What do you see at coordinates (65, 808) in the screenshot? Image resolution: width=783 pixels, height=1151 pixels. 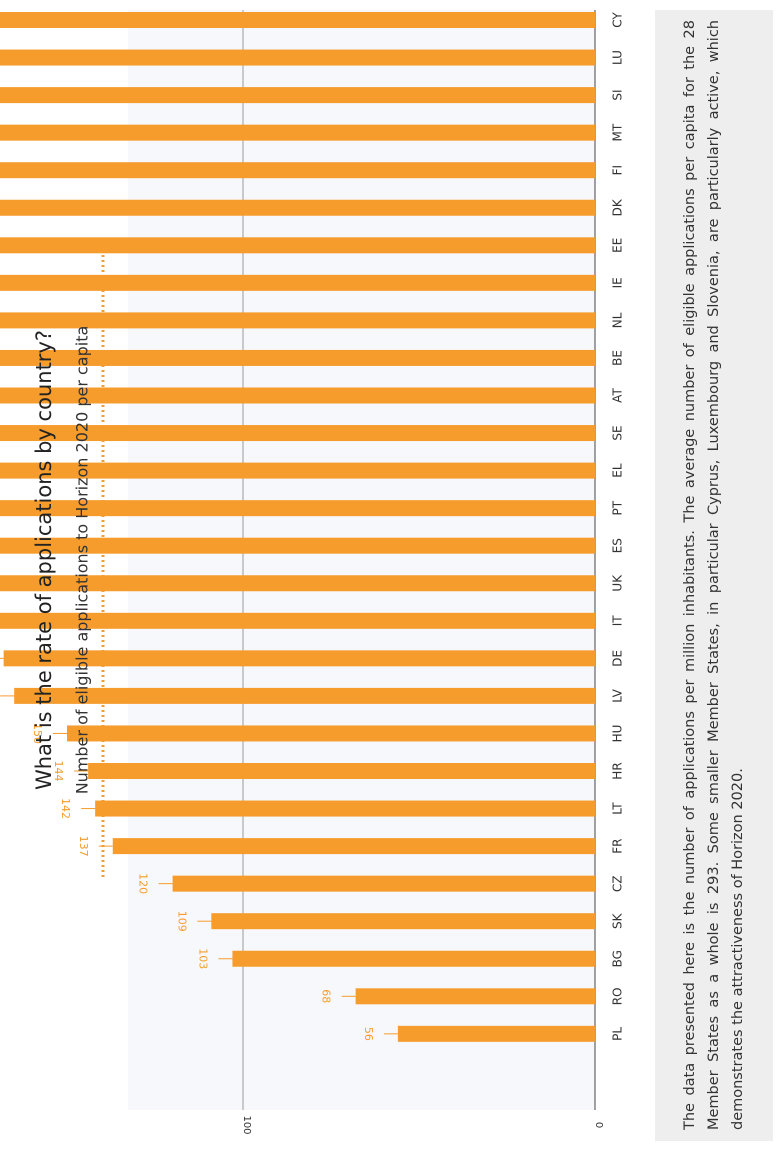 I see `value-label: 142` at bounding box center [65, 808].